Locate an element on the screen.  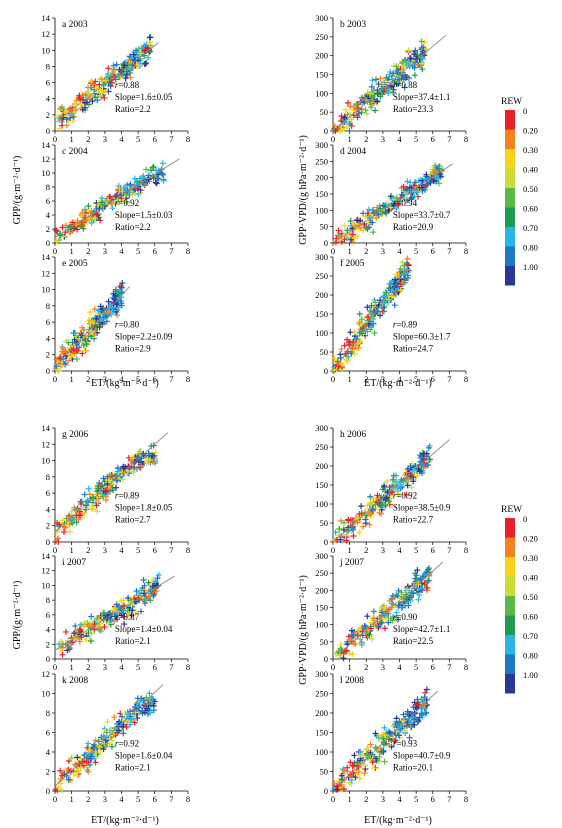
legend-label: 1.00 is located at coordinates (530, 675).